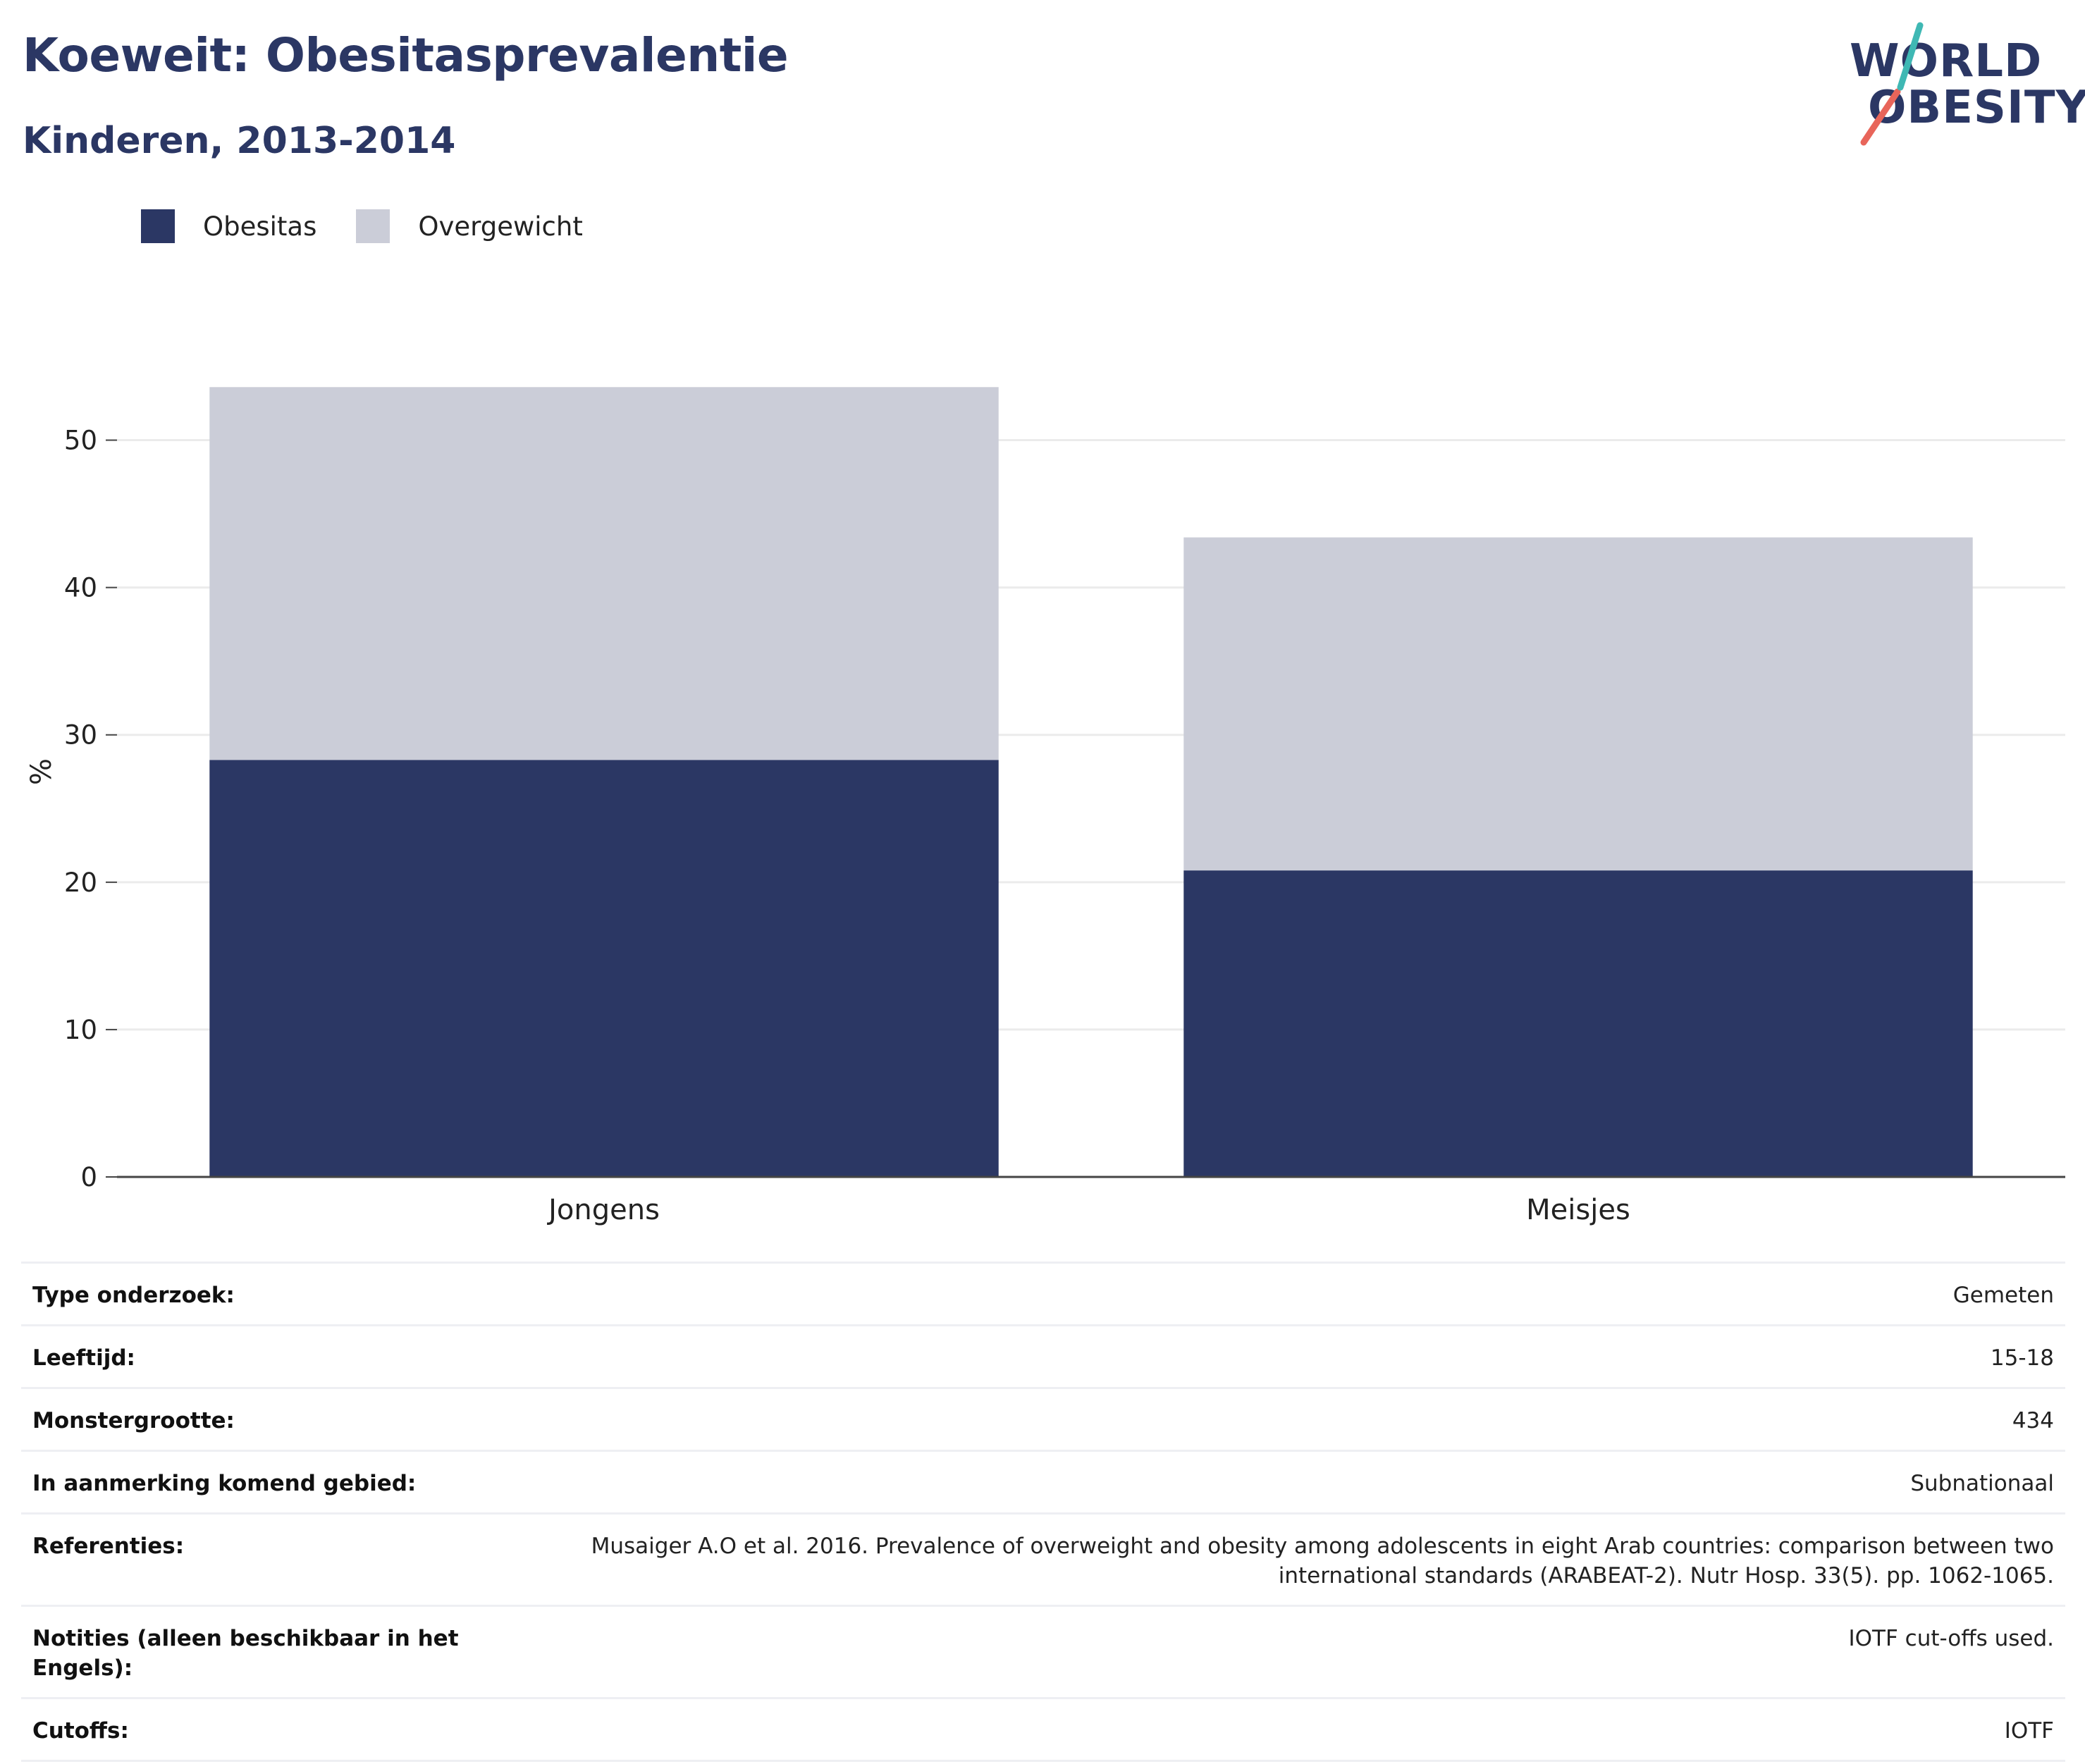  What do you see at coordinates (80, 1030) in the screenshot?
I see `y-tick-label: 10` at bounding box center [80, 1030].